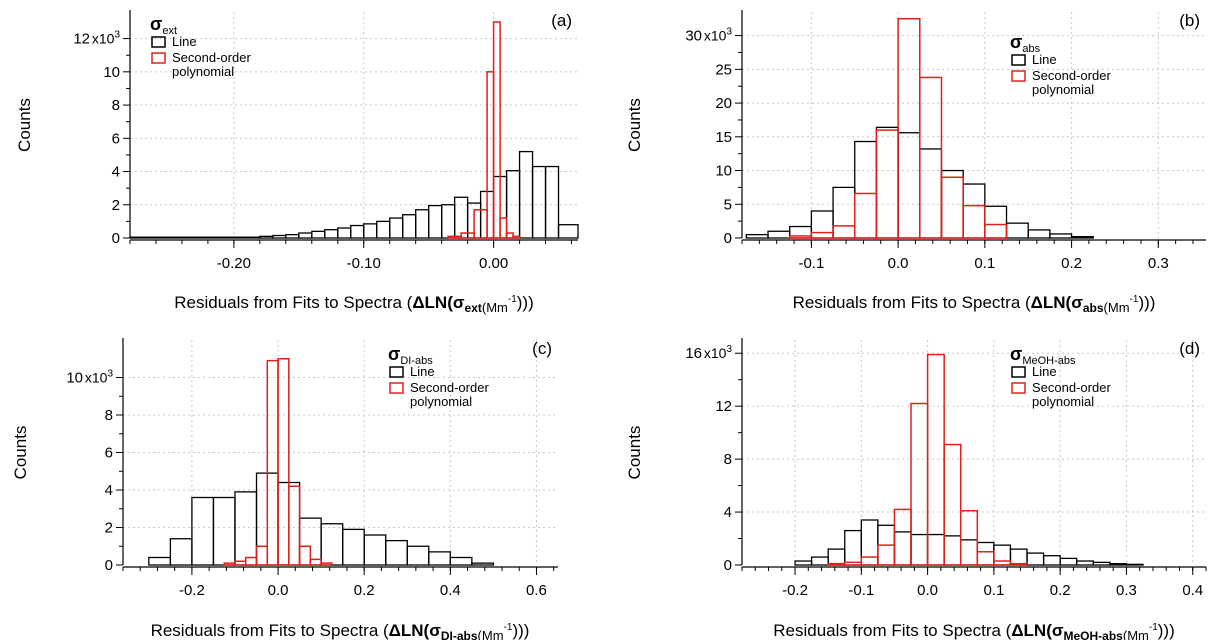 This screenshot has height=640, width=1224. I want to click on legend-title: σabs, so click(1025, 43).